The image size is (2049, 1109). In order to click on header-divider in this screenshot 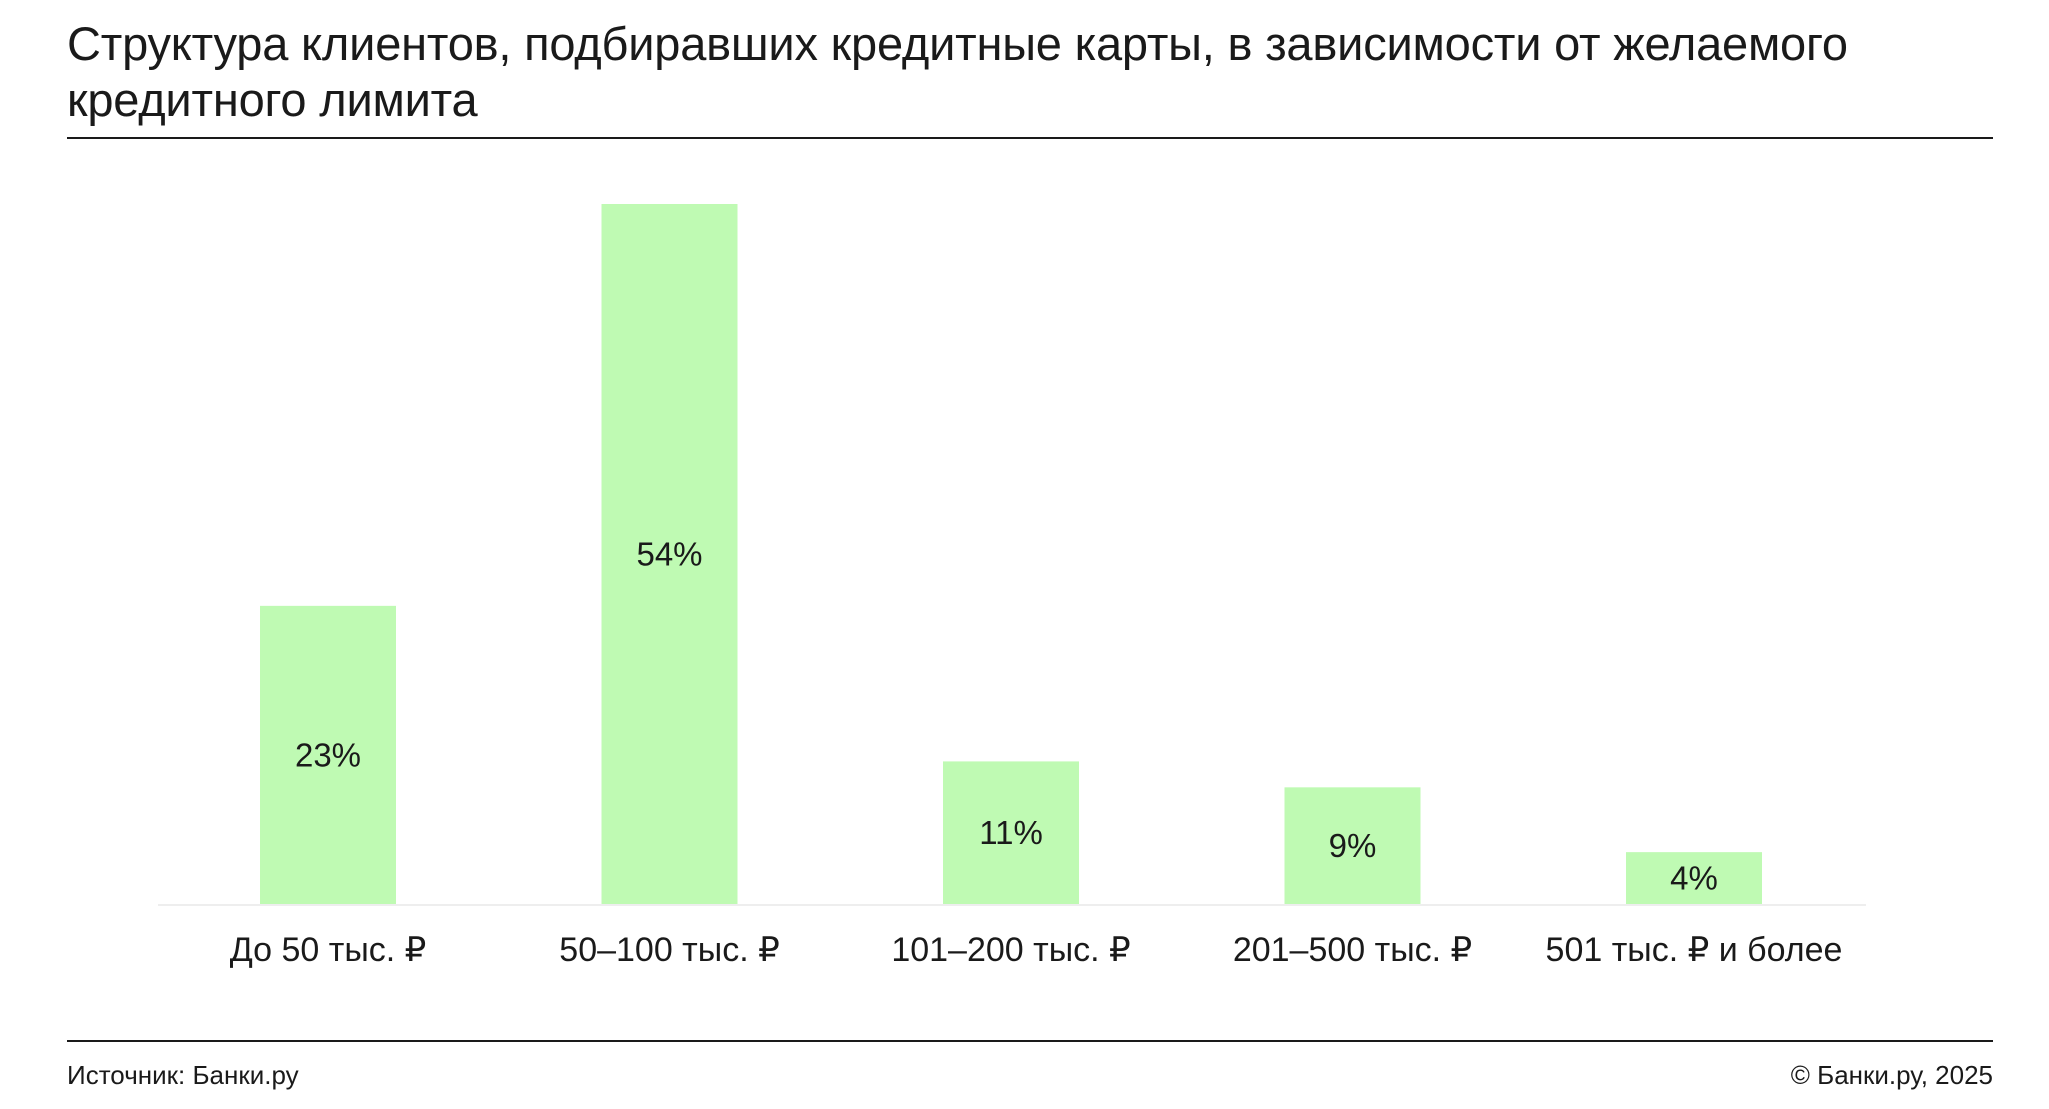, I will do `click(1030, 138)`.